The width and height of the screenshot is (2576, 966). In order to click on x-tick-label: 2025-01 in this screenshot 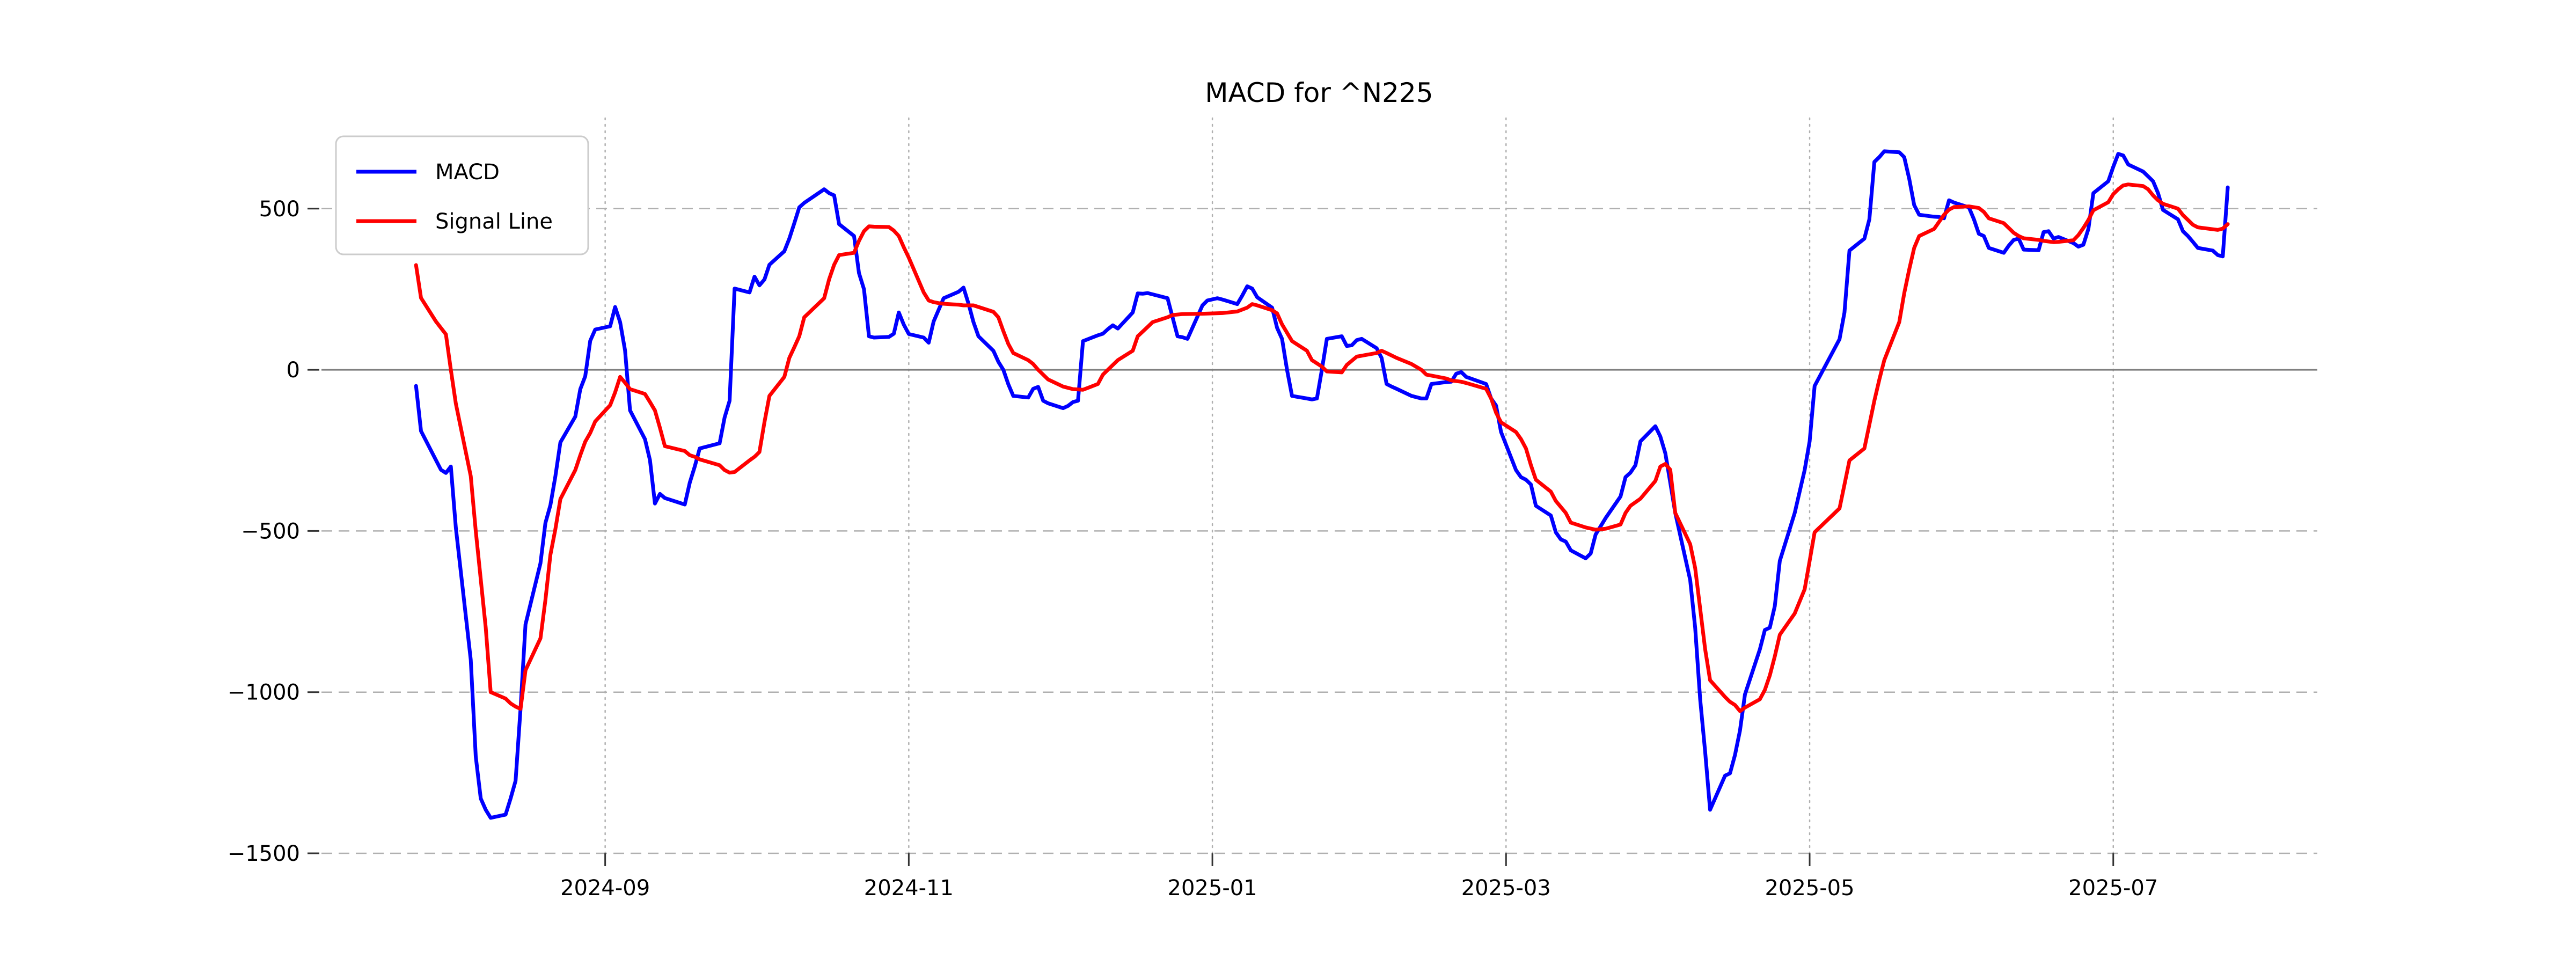, I will do `click(1212, 888)`.